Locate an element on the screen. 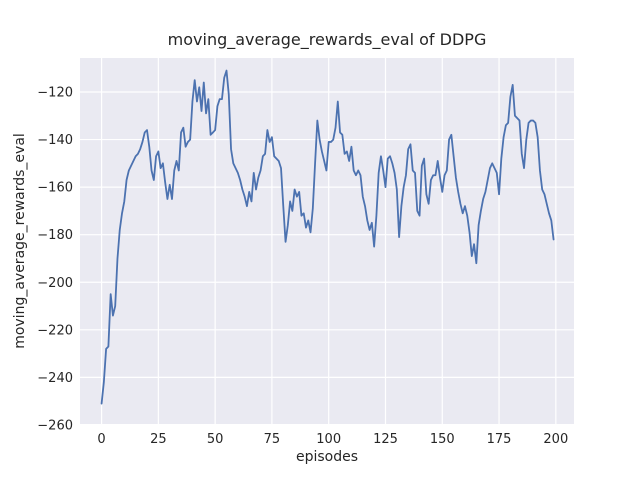  x-axis-label: episodes is located at coordinates (327, 457).